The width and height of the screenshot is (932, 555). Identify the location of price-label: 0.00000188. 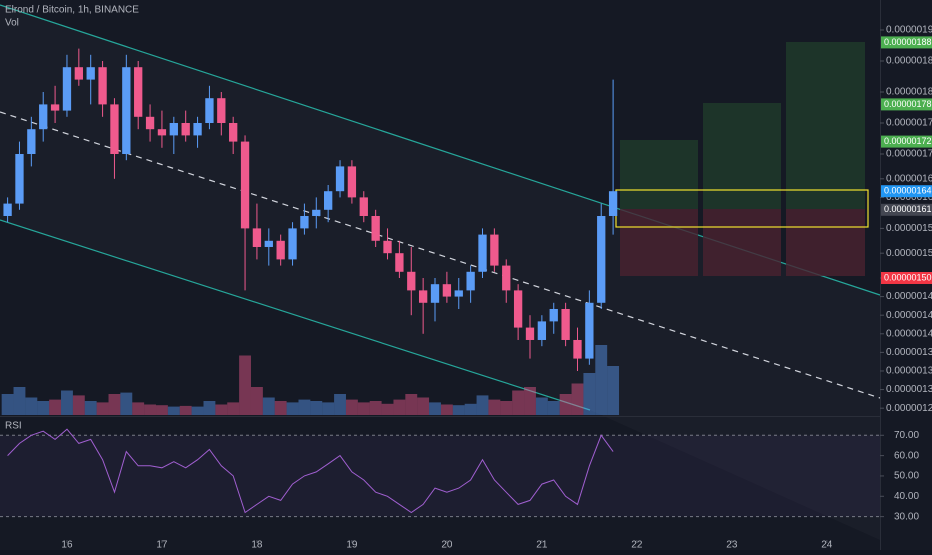
(908, 42).